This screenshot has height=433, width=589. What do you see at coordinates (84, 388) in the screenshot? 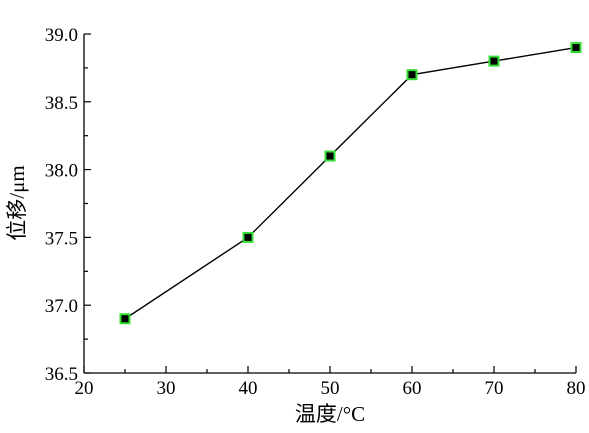
I see `x-tick-label: 20` at bounding box center [84, 388].